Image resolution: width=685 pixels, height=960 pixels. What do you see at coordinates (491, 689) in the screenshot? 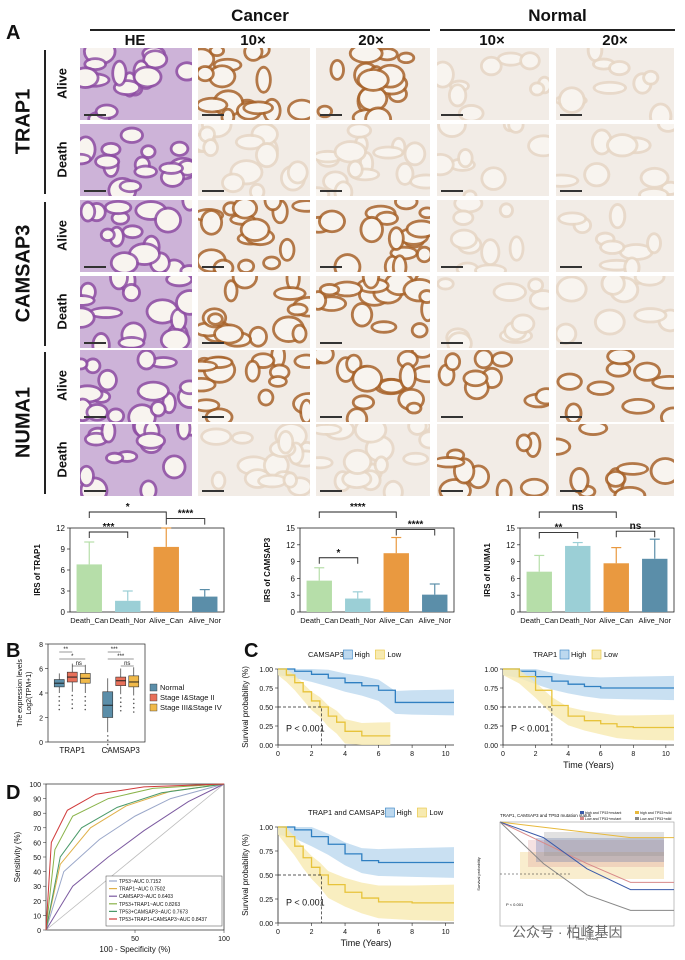
I see `km-ytick: 0.75` at bounding box center [491, 689].